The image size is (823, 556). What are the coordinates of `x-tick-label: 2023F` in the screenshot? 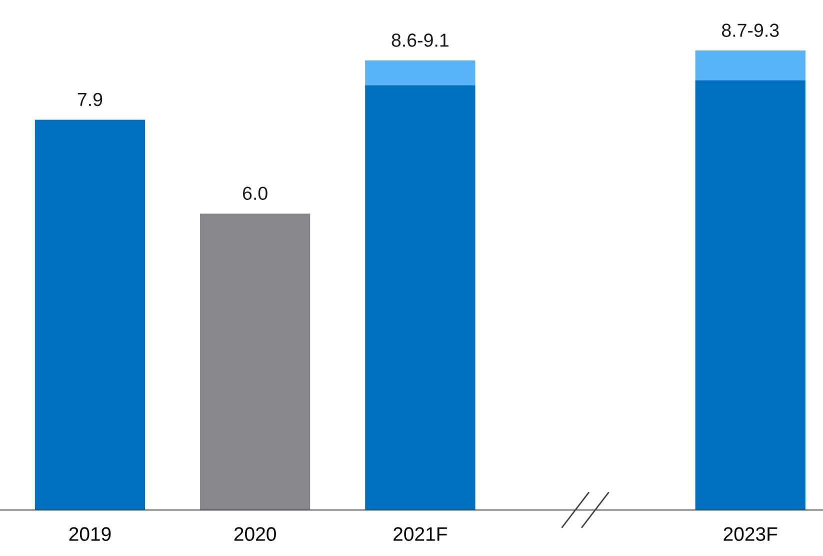 It's located at (751, 534).